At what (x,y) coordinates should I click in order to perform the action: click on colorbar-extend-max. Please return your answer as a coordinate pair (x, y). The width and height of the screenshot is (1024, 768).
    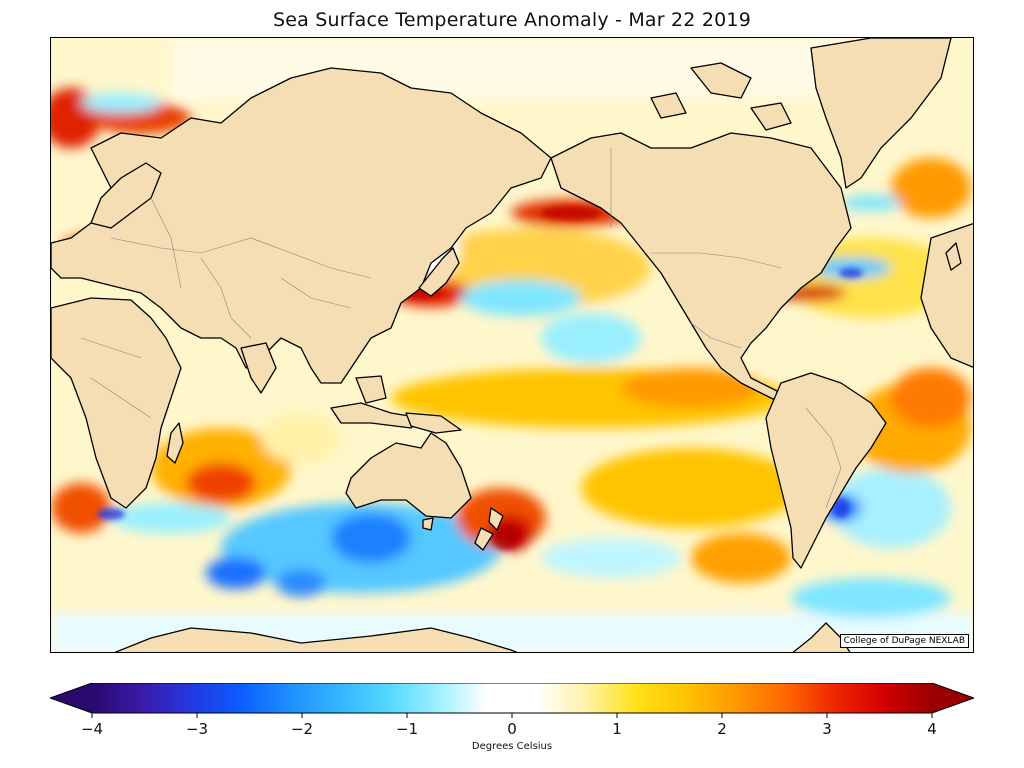
    Looking at the image, I should click on (953, 698).